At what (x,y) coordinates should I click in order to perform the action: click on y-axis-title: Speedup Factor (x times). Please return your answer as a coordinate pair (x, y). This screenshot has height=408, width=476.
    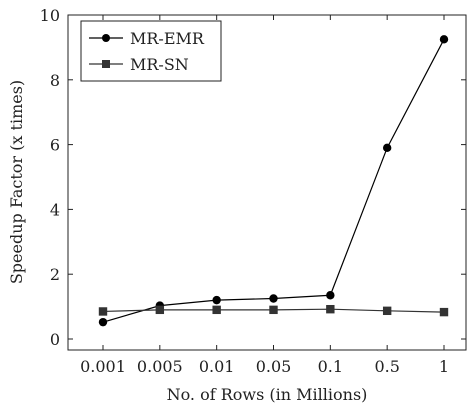
    Looking at the image, I should click on (16, 182).